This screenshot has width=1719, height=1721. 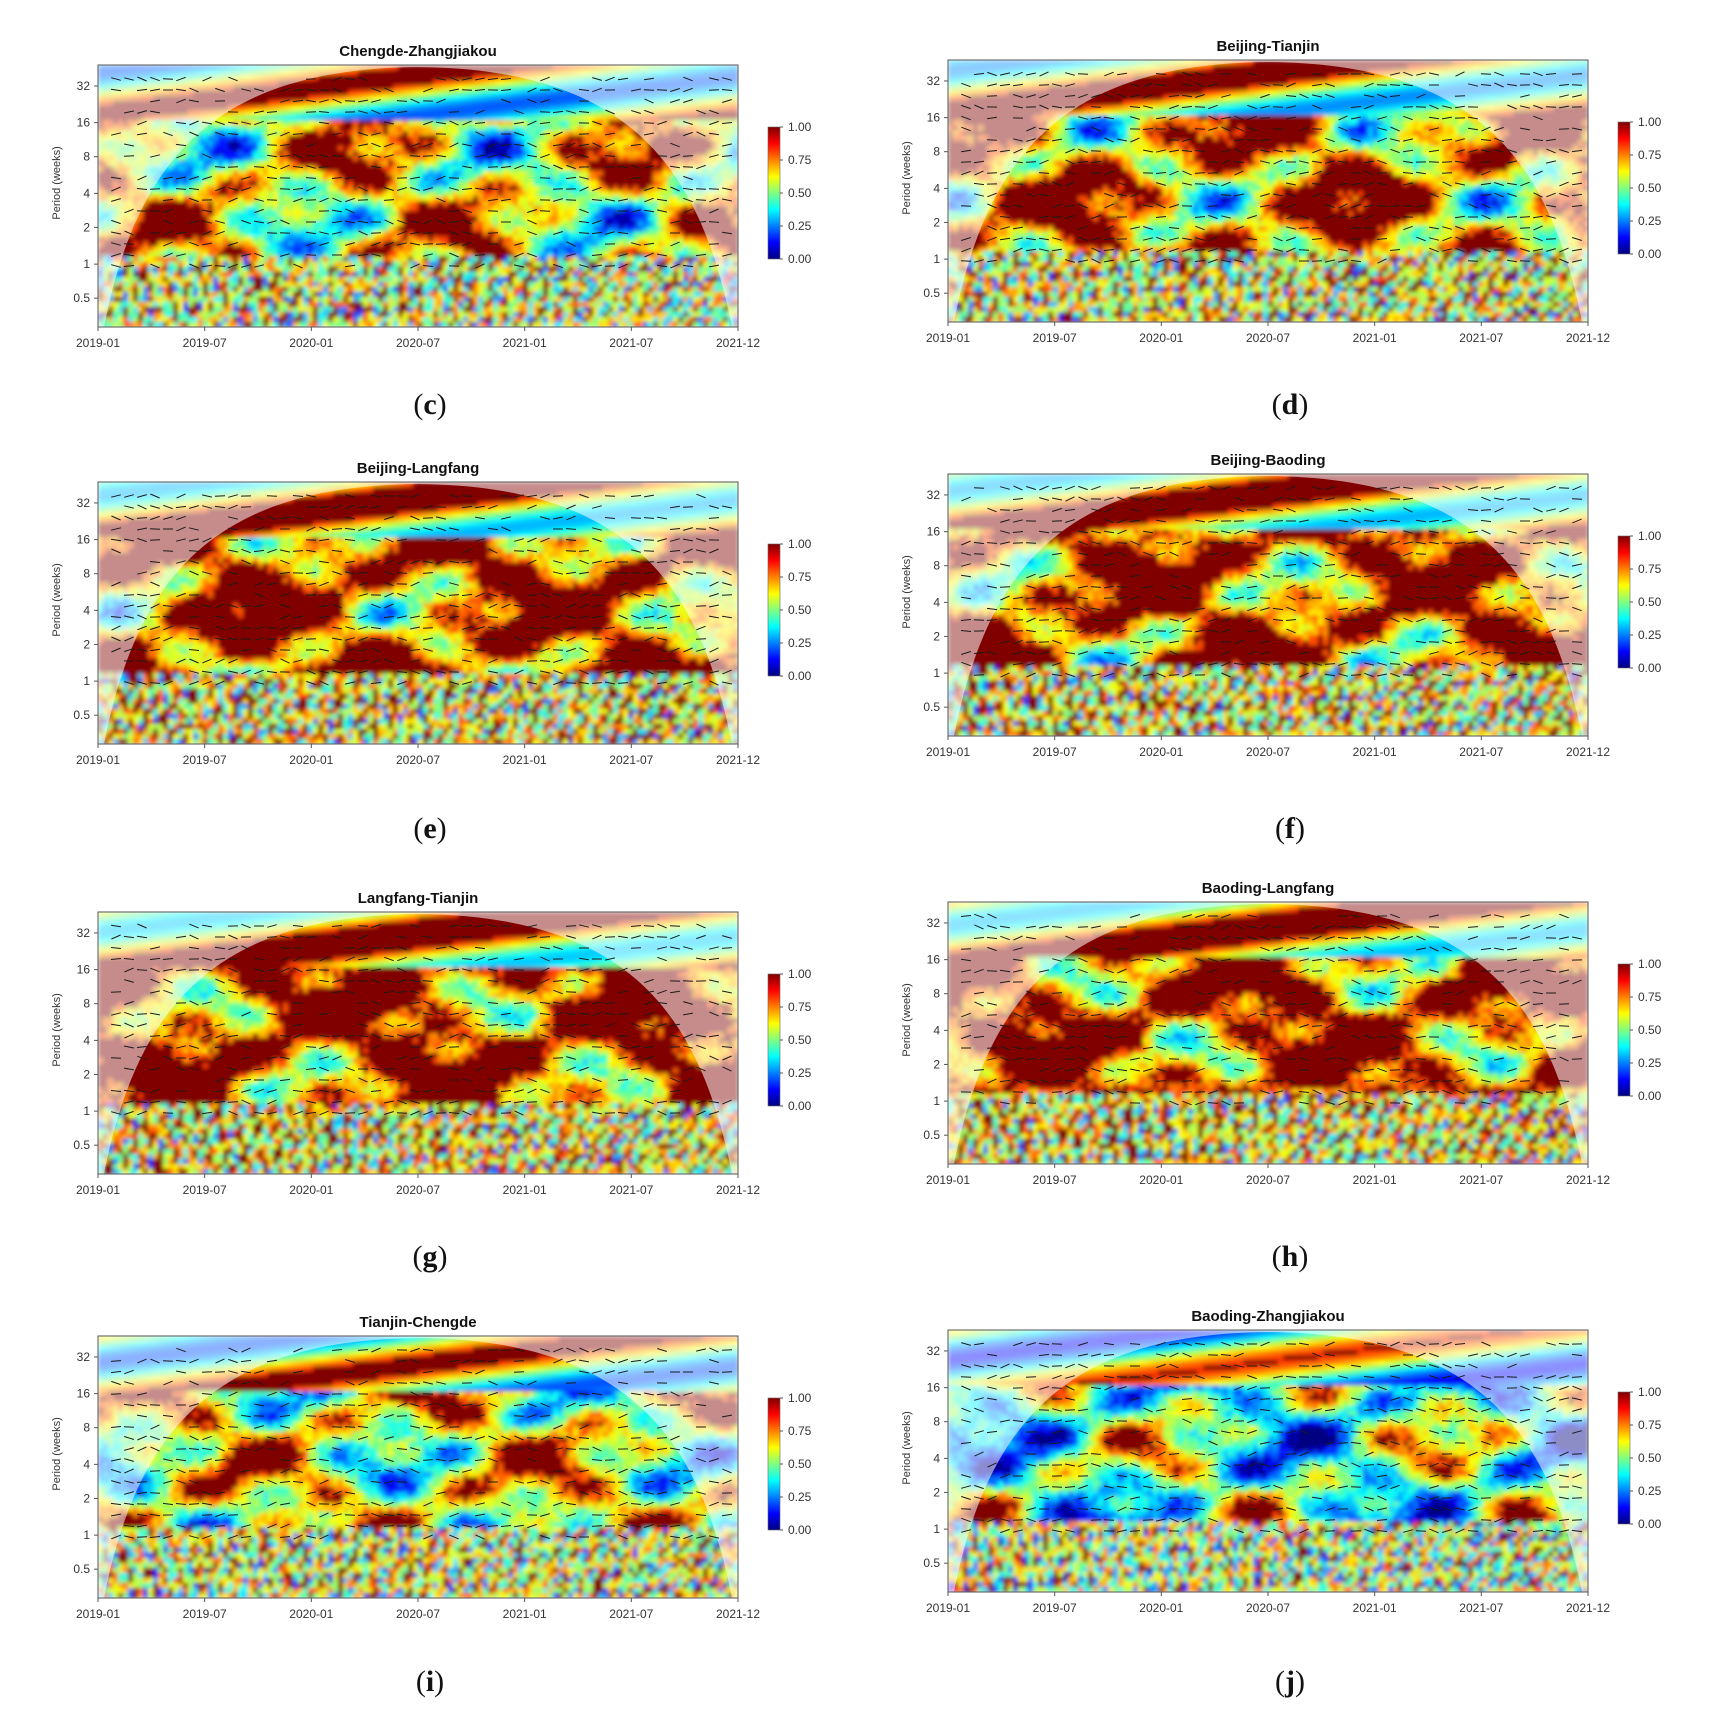 I want to click on panel-caption: (d), so click(x=1290, y=405).